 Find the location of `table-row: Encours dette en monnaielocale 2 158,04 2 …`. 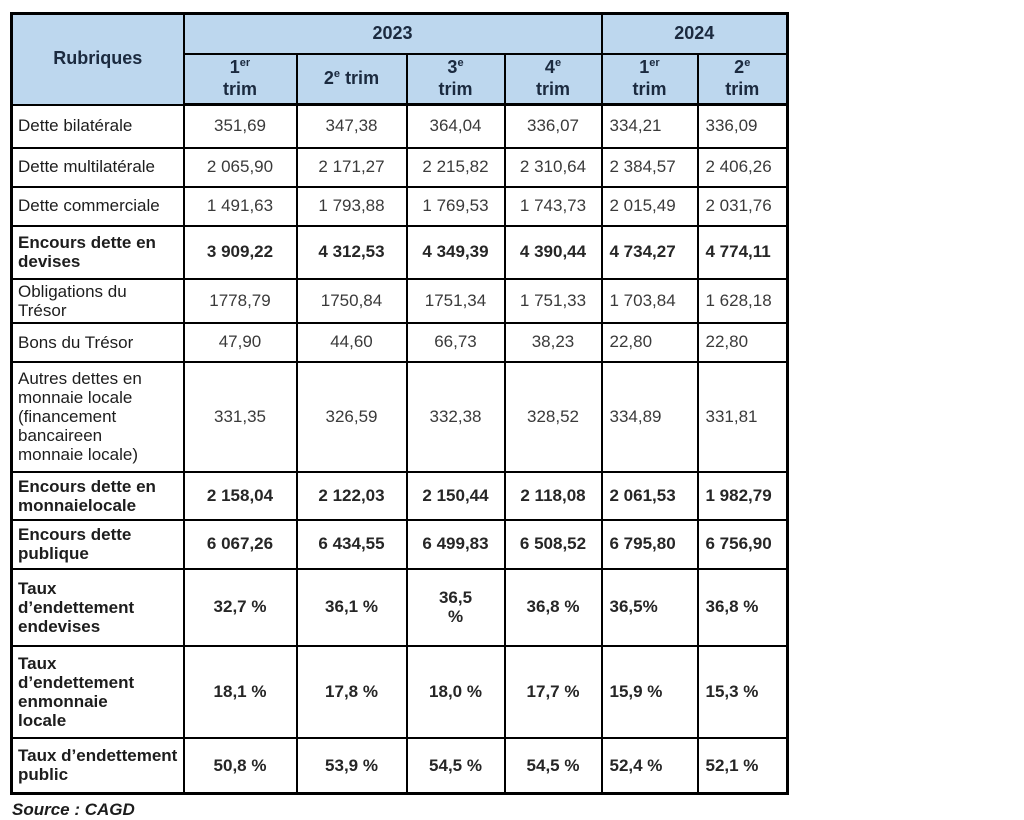

table-row: Encours dette en monnaielocale 2 158,04 2 … is located at coordinates (399, 495).